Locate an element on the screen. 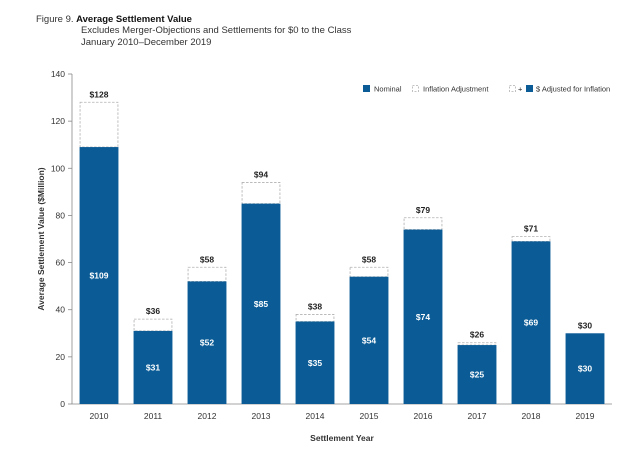  y-tick-label: 80 is located at coordinates (61, 215).